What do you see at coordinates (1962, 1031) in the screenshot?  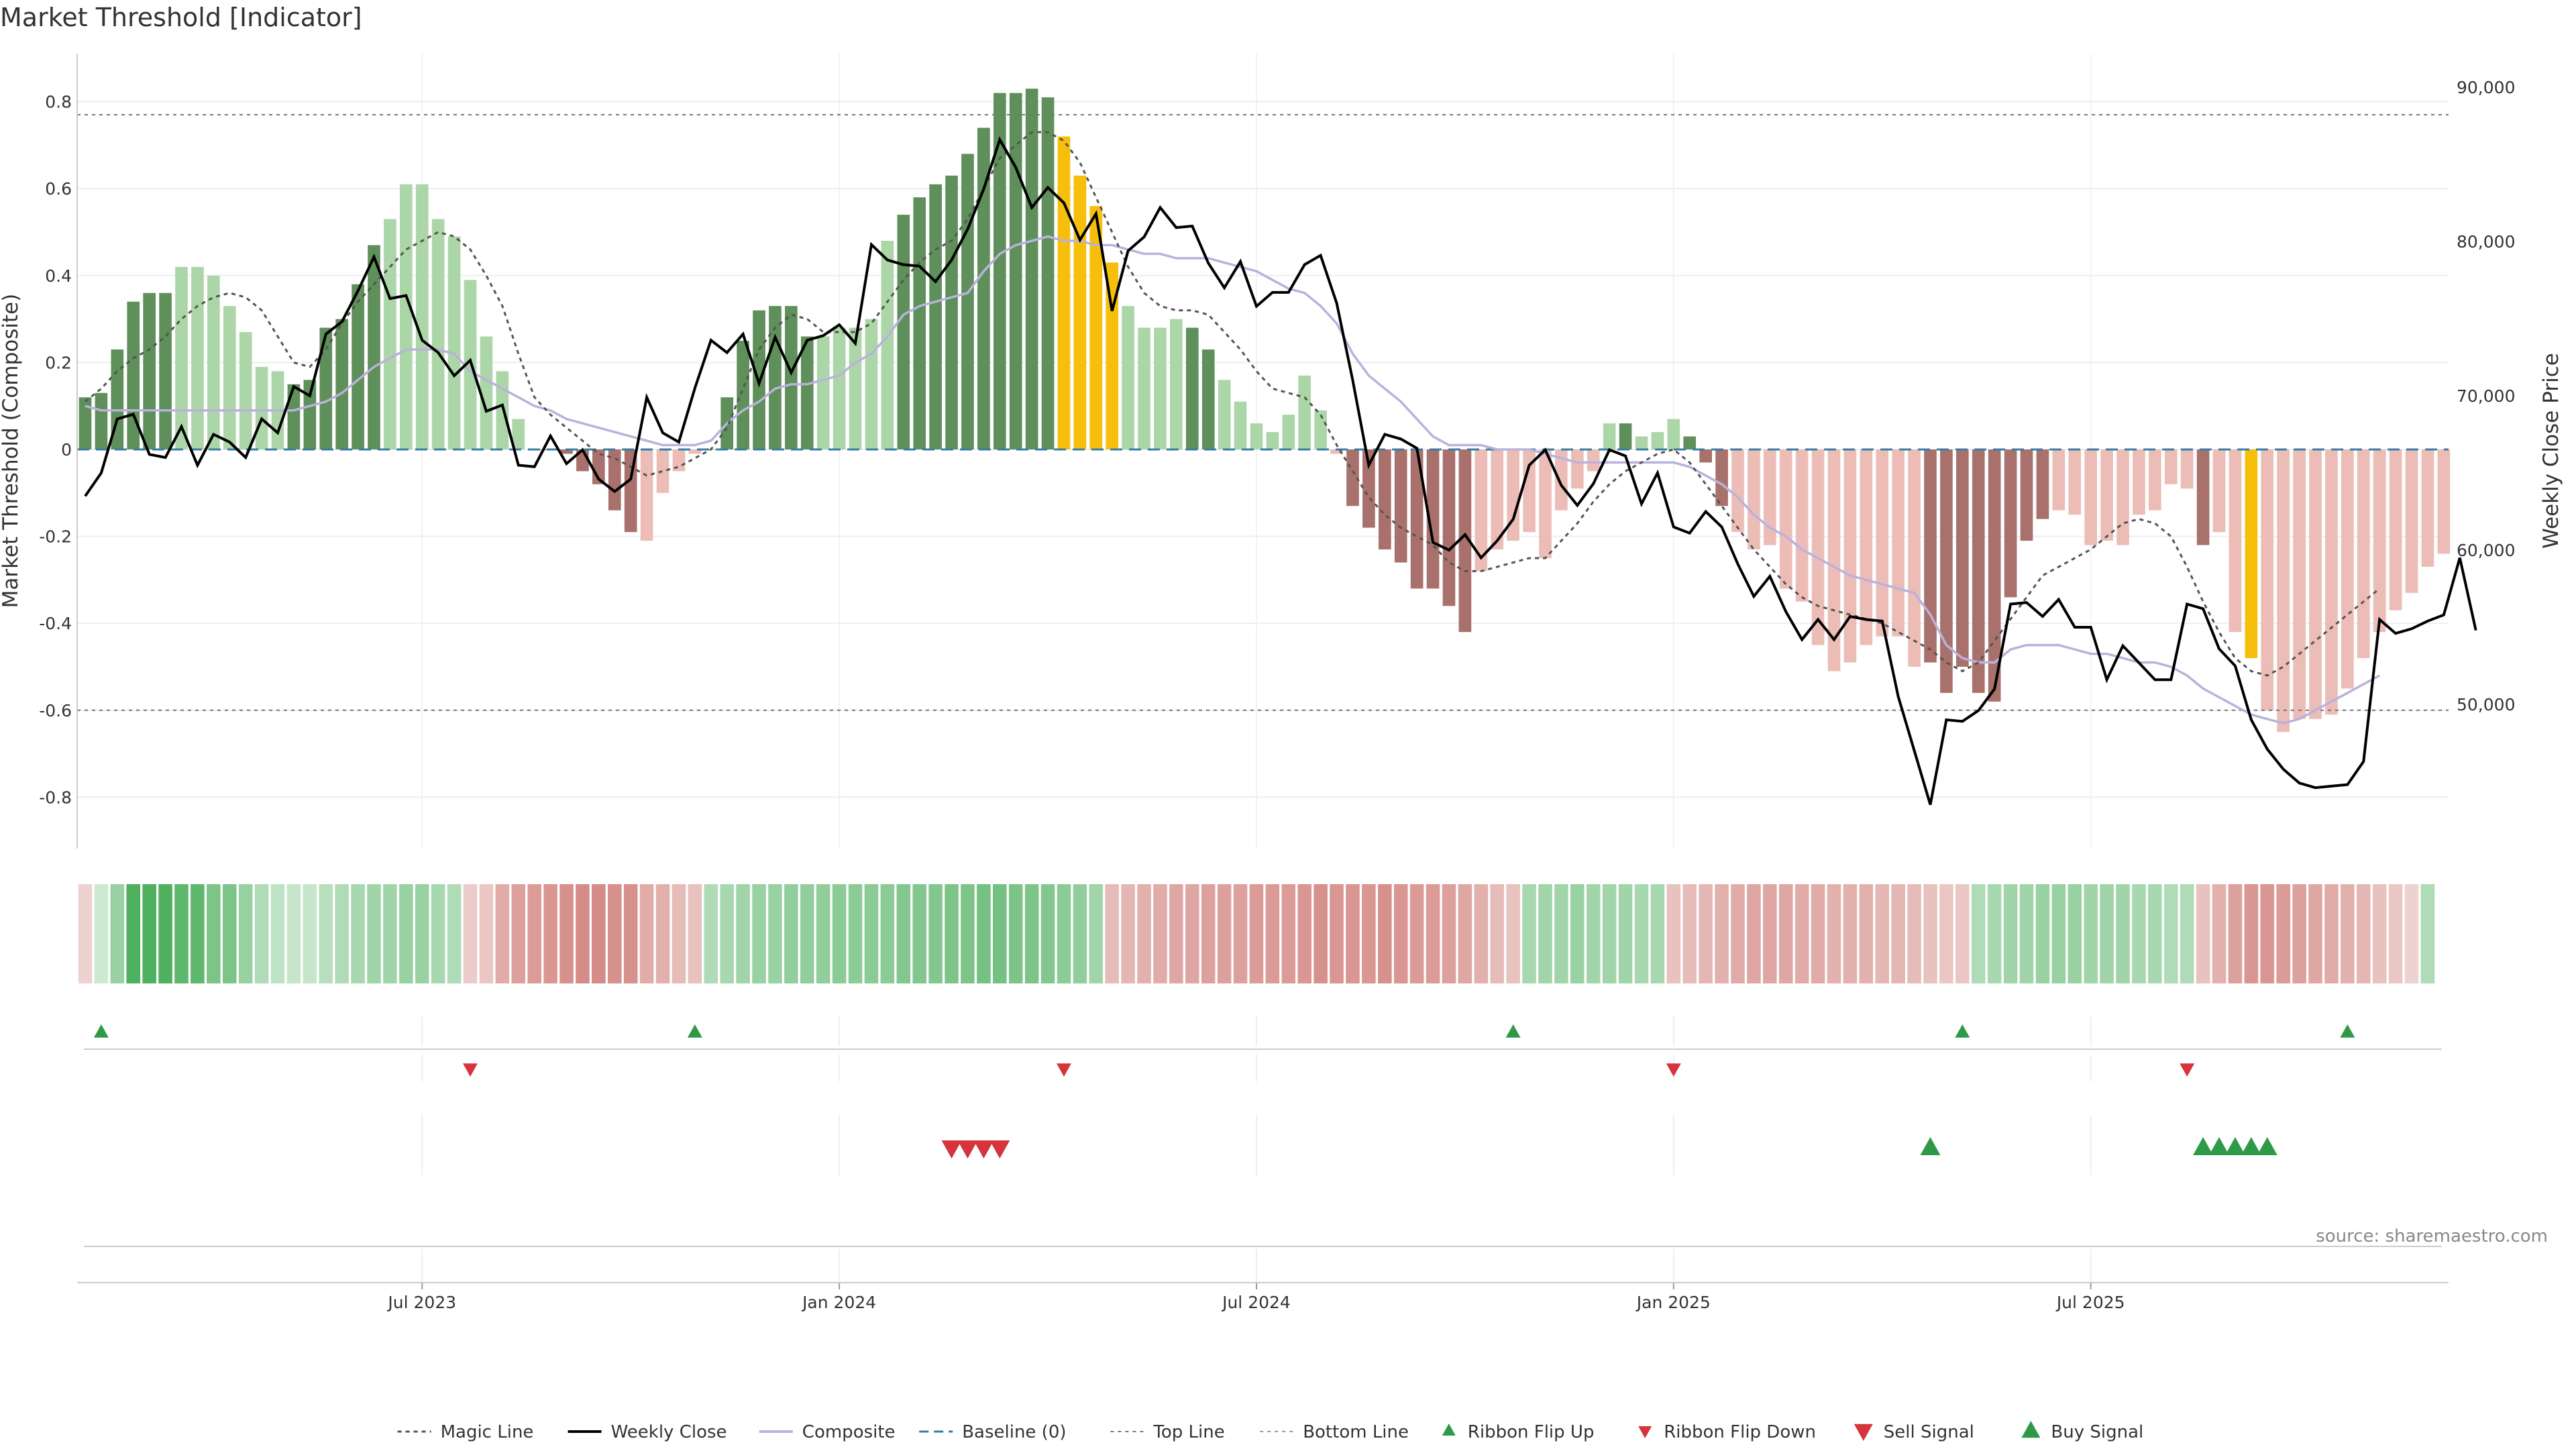 I see `ribbon-flip-up-marker` at bounding box center [1962, 1031].